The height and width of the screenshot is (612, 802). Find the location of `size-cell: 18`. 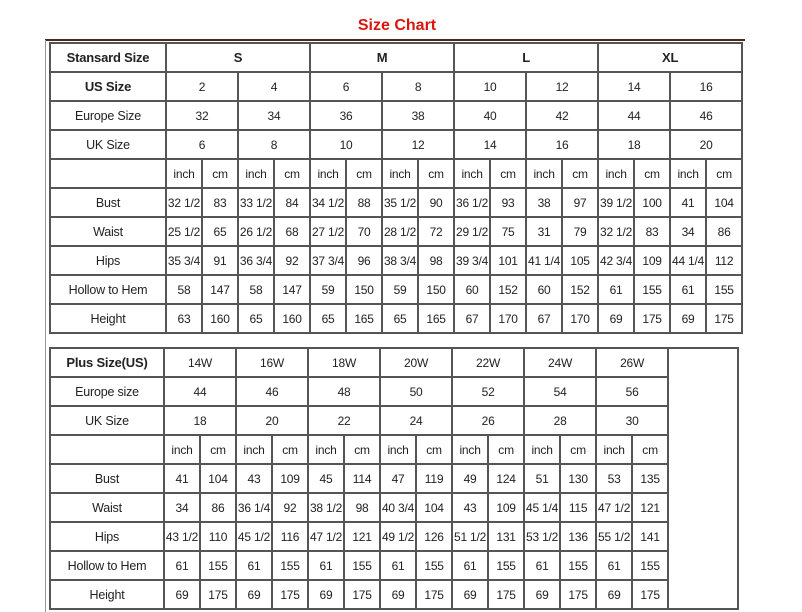

size-cell: 18 is located at coordinates (200, 420).